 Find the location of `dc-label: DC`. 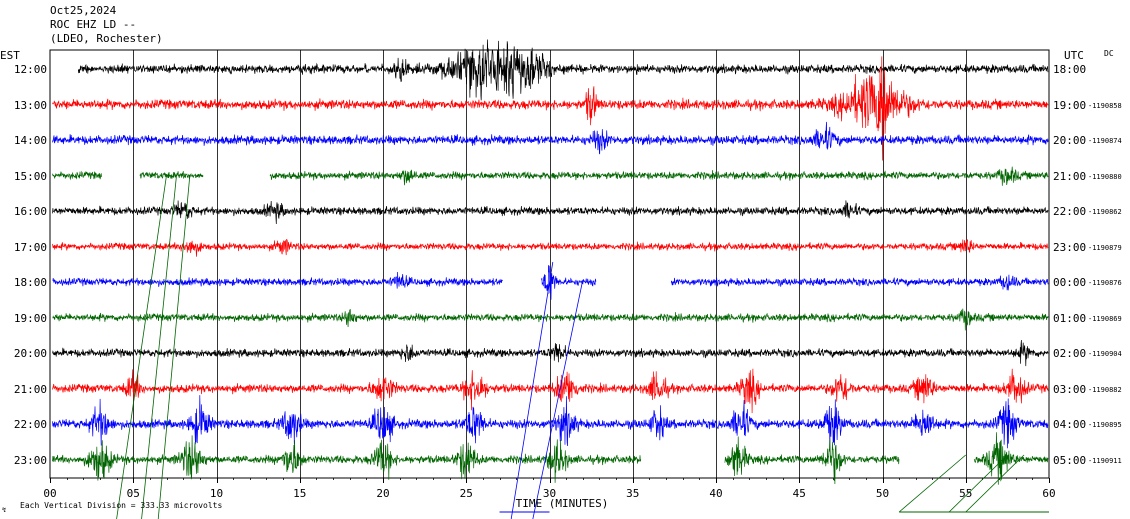

dc-label: DC is located at coordinates (1109, 53).